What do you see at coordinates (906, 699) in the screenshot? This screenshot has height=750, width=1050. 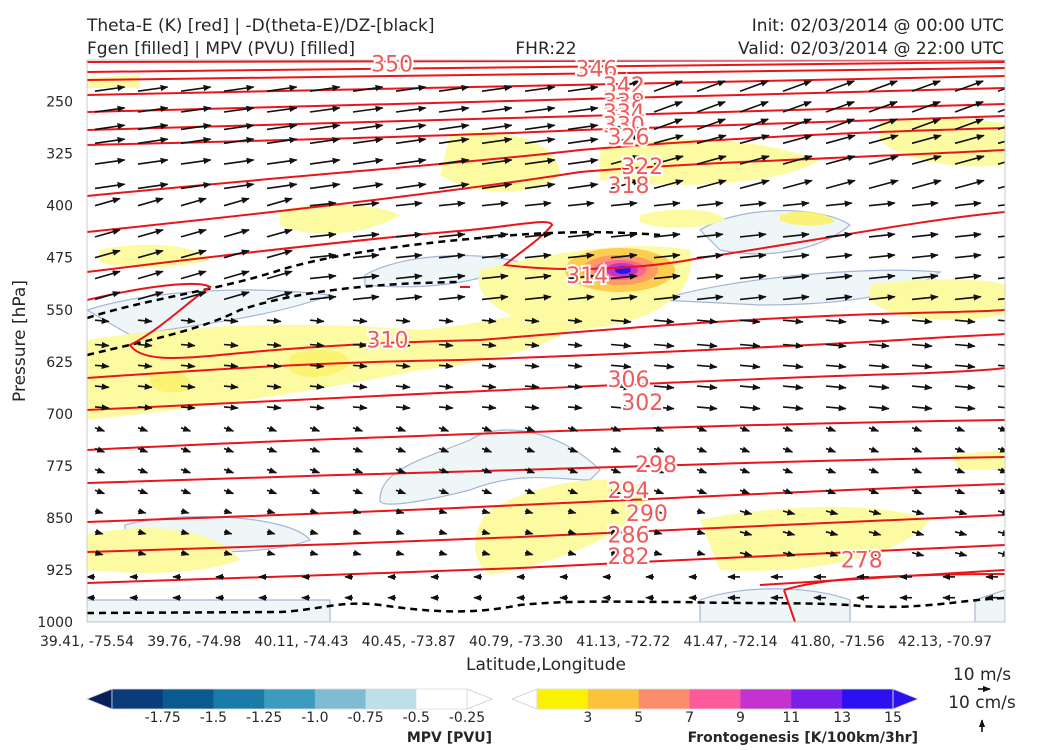 I see `colorbar-extend-high` at bounding box center [906, 699].